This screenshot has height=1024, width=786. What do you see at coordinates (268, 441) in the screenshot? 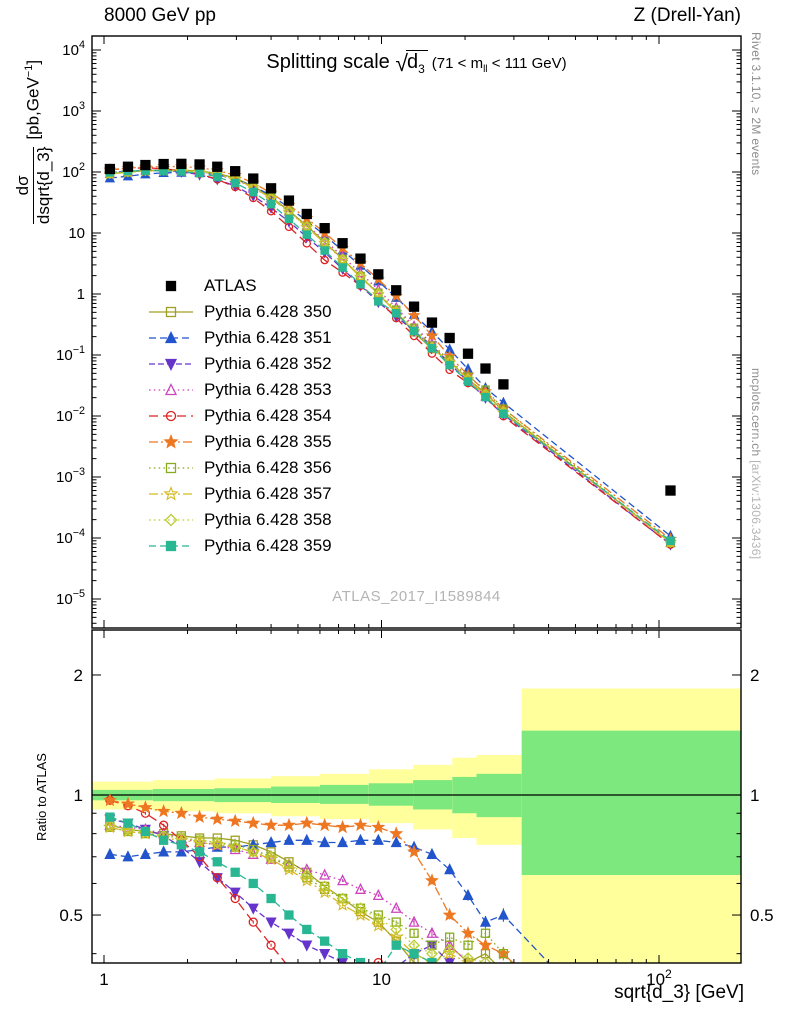
I see `legend-item-label: Pythia 6.428 355` at bounding box center [268, 441].